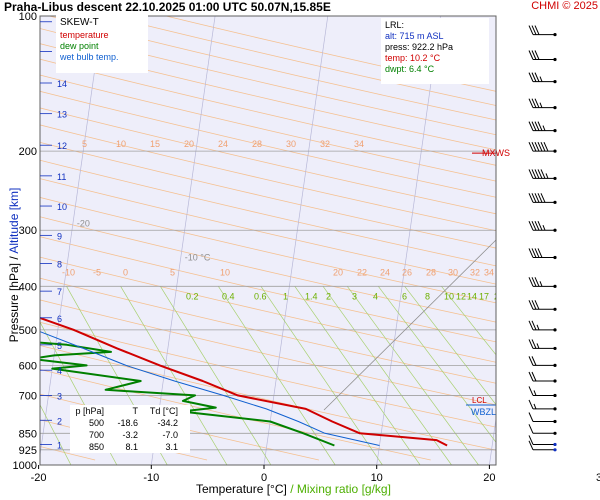  What do you see at coordinates (449, 296) in the screenshot?
I see `mixing-ratio-label: 10` at bounding box center [449, 296].